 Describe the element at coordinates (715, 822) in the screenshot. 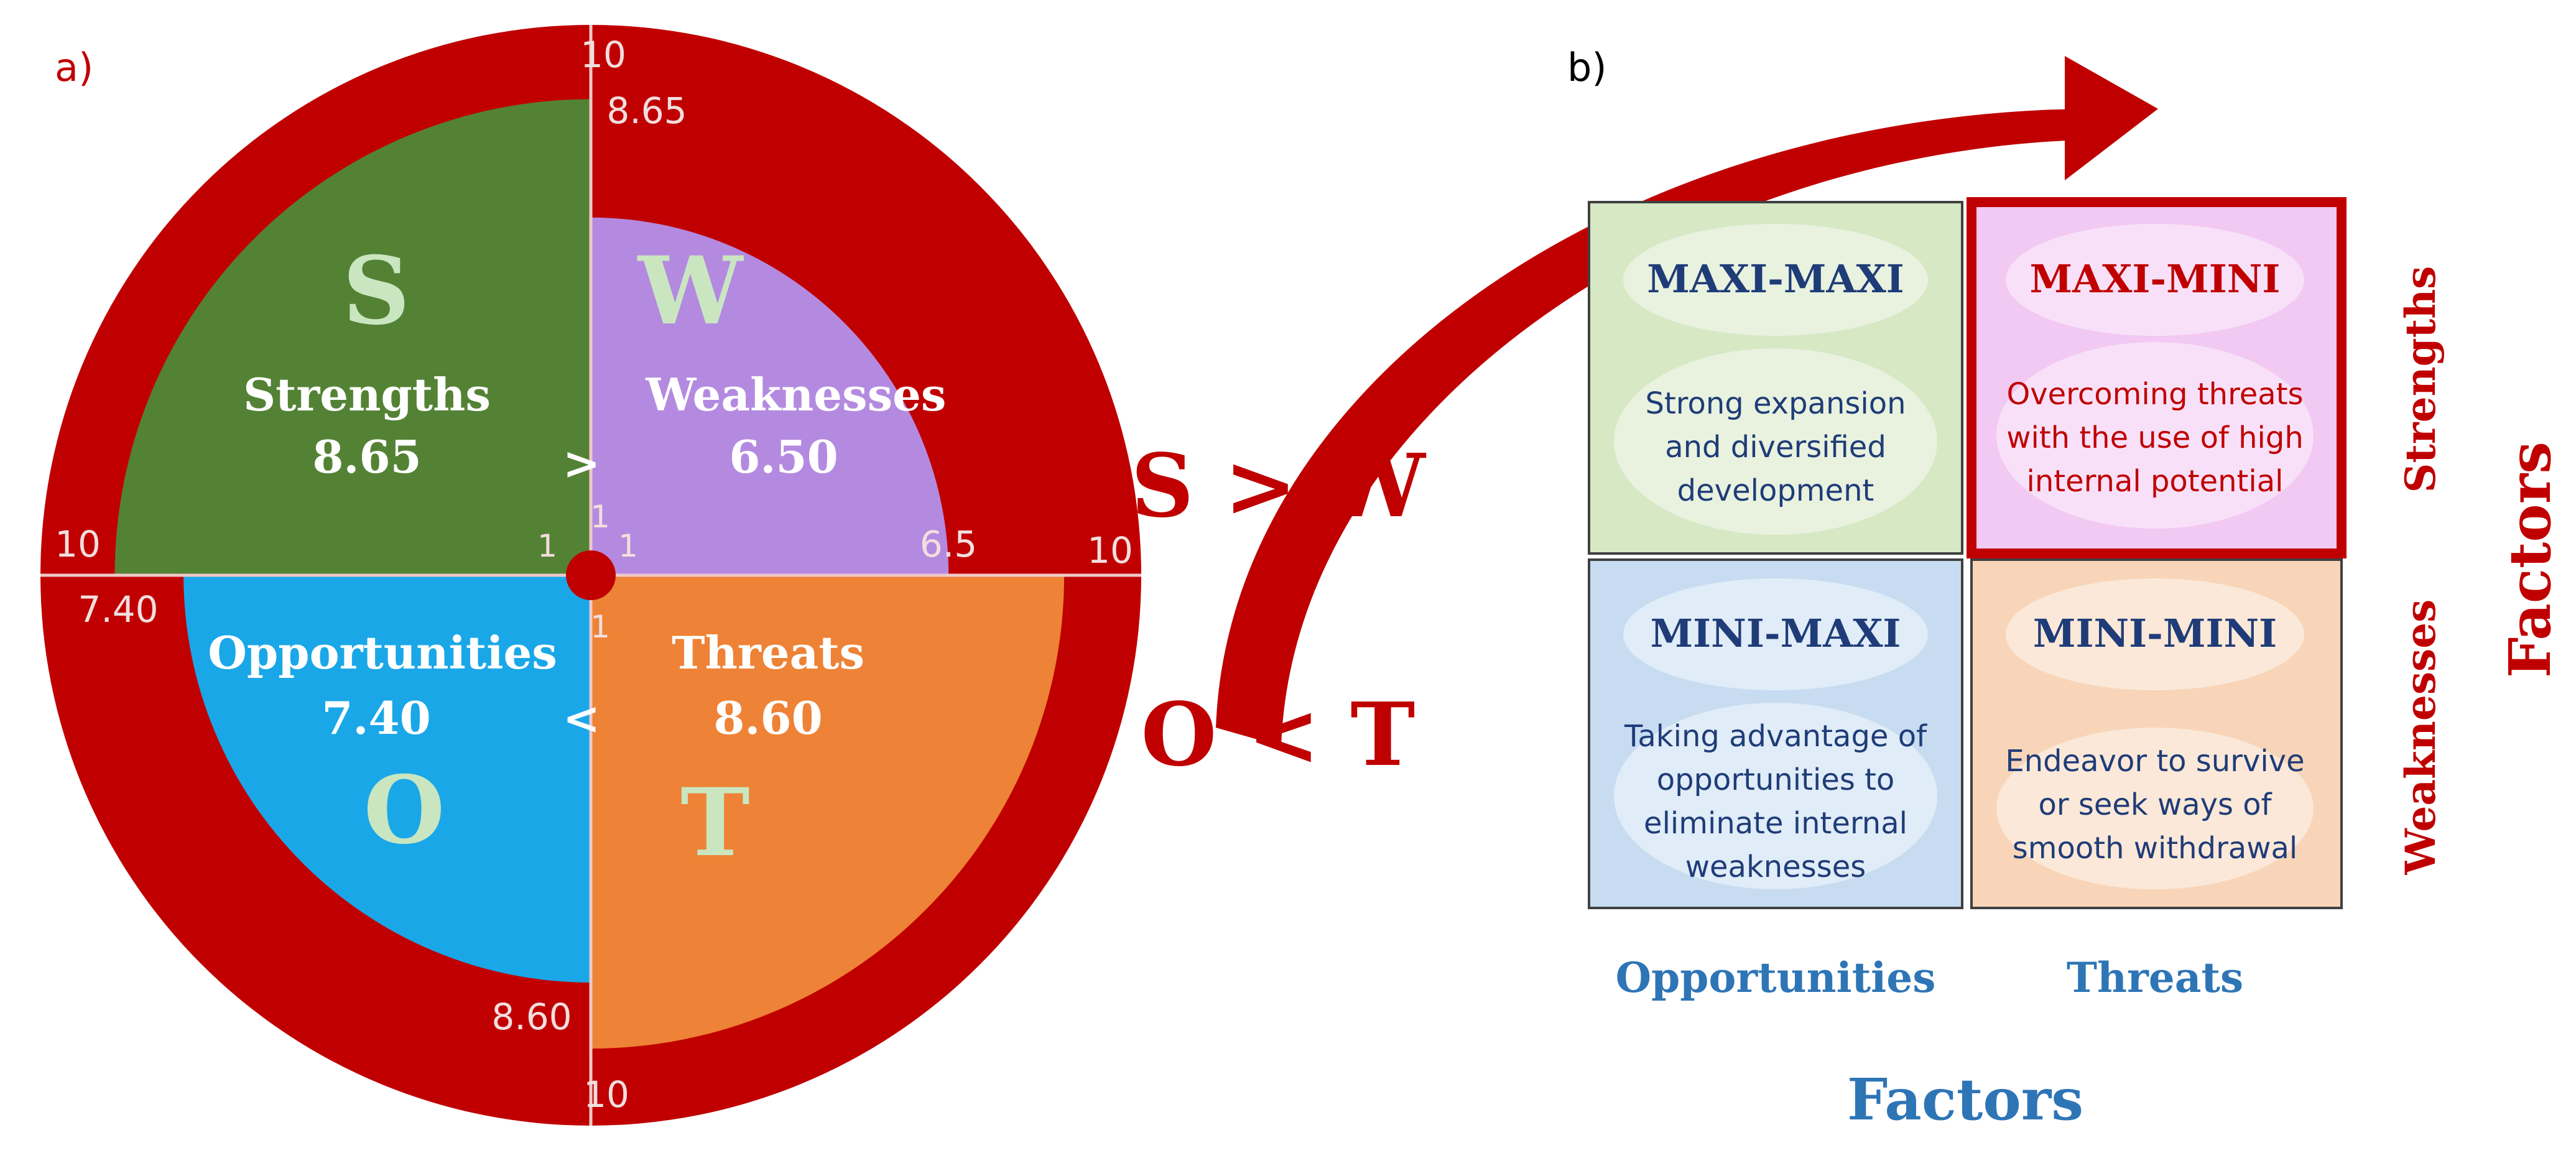

I see `threats-letter: T` at that location.